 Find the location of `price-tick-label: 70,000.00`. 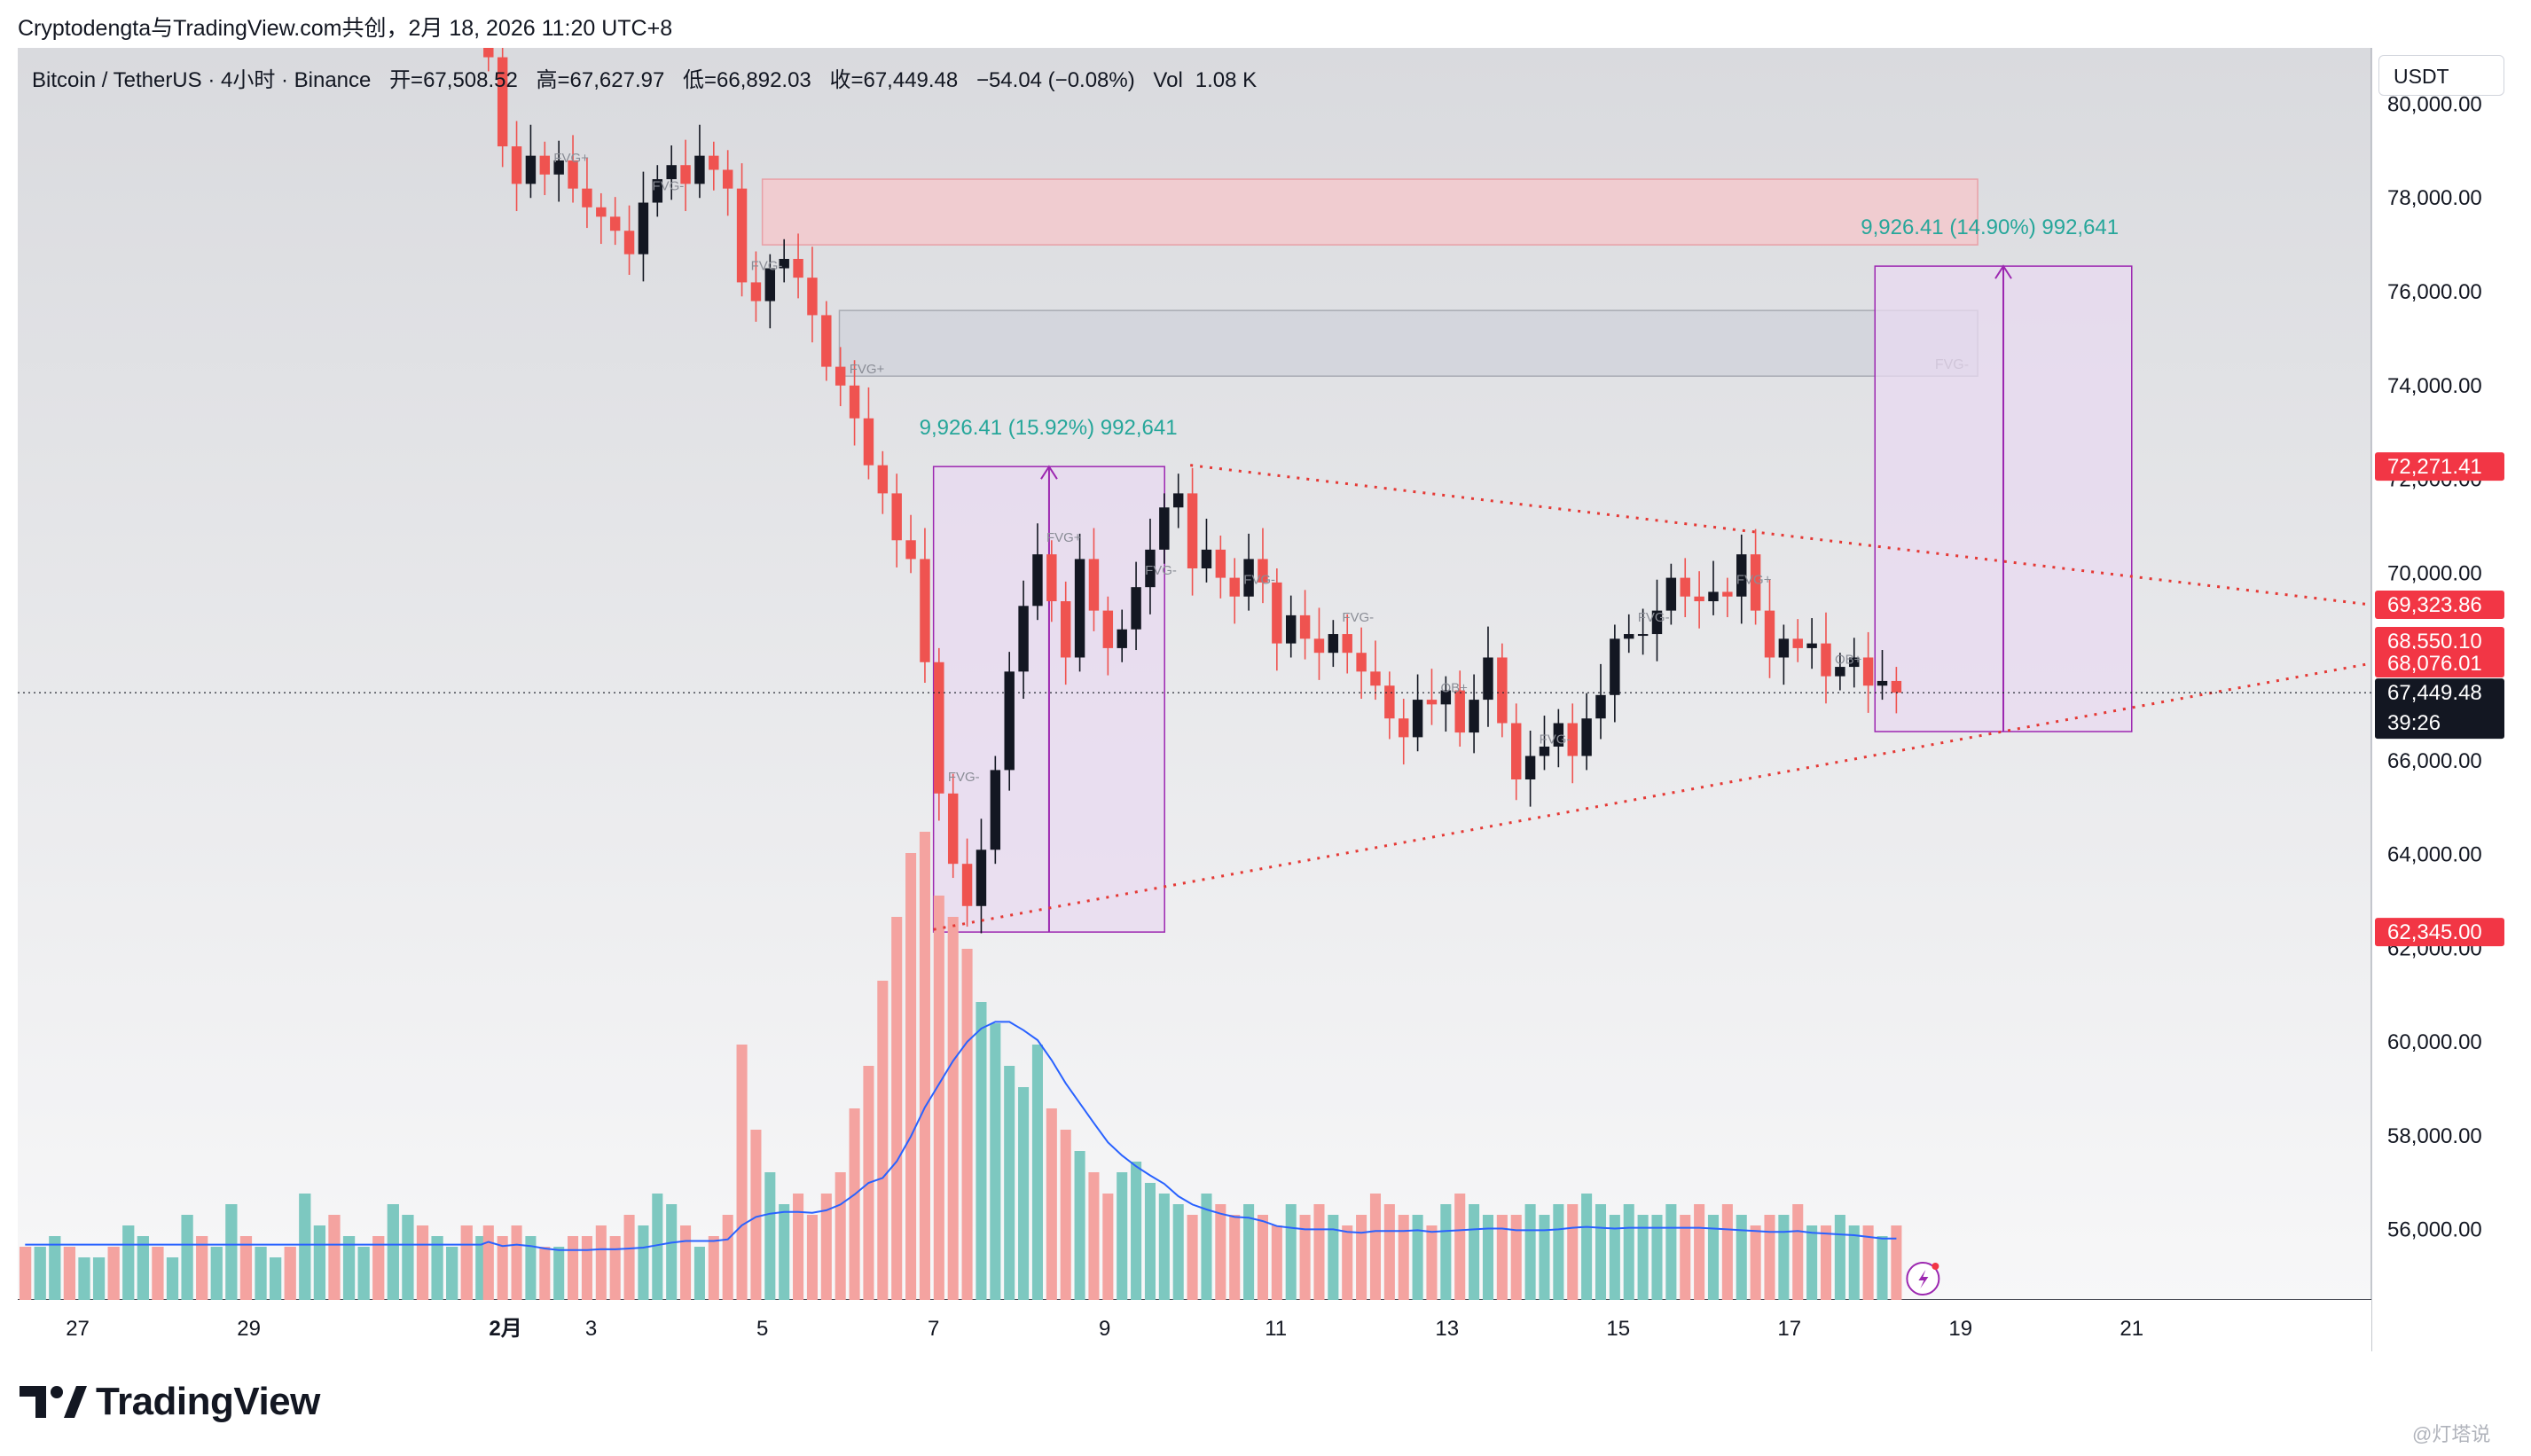

price-tick-label: 70,000.00 is located at coordinates (2434, 573).